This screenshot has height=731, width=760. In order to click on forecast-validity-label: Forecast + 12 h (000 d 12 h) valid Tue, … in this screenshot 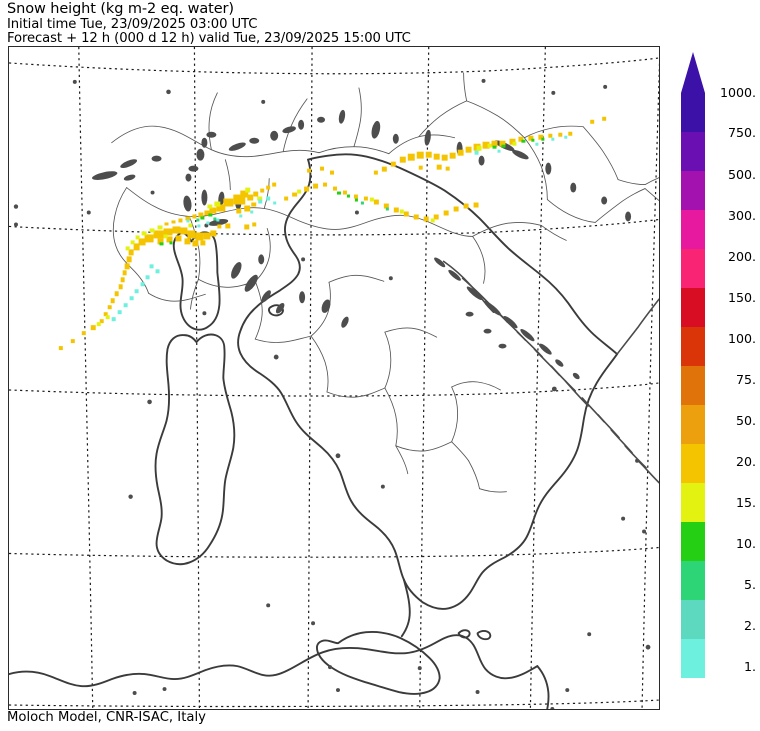, I will do `click(209, 38)`.